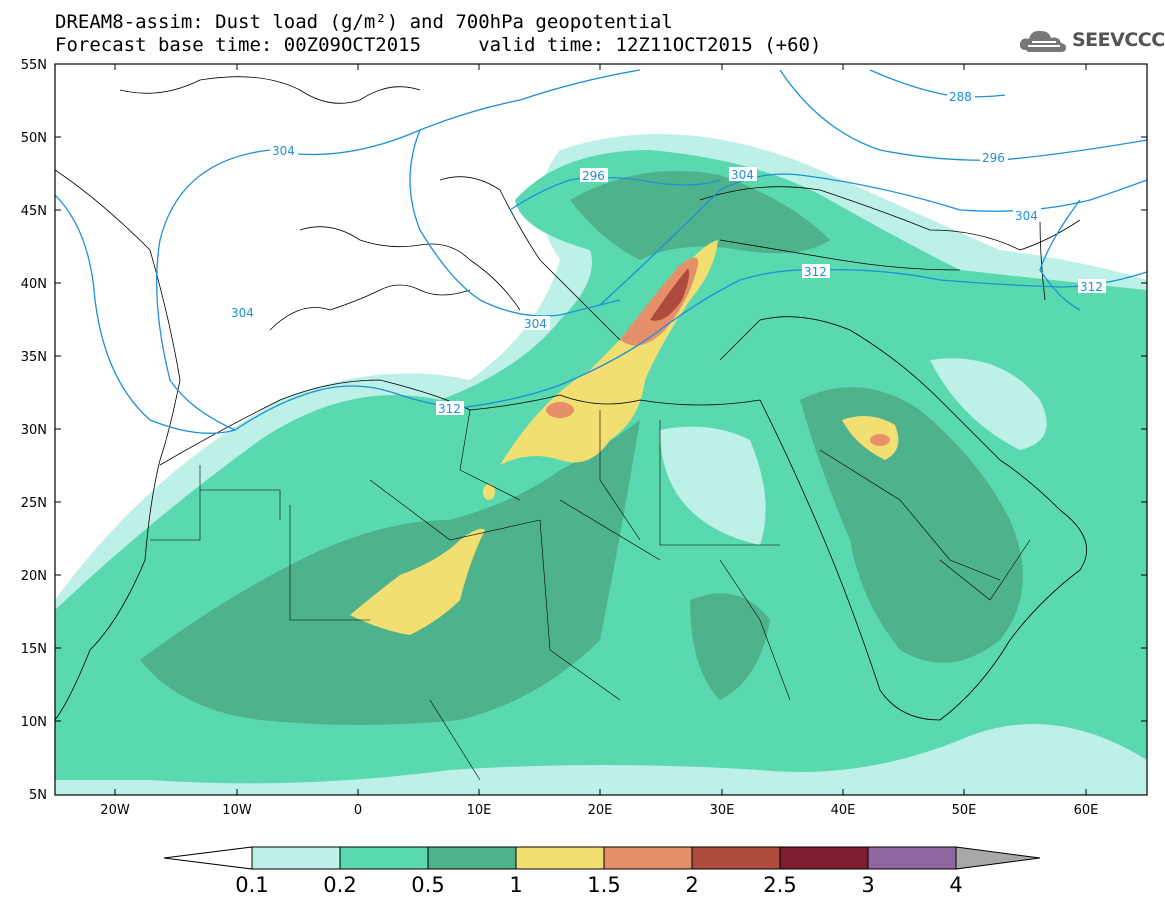  What do you see at coordinates (691, 885) in the screenshot?
I see `colorbar-label: 2` at bounding box center [691, 885].